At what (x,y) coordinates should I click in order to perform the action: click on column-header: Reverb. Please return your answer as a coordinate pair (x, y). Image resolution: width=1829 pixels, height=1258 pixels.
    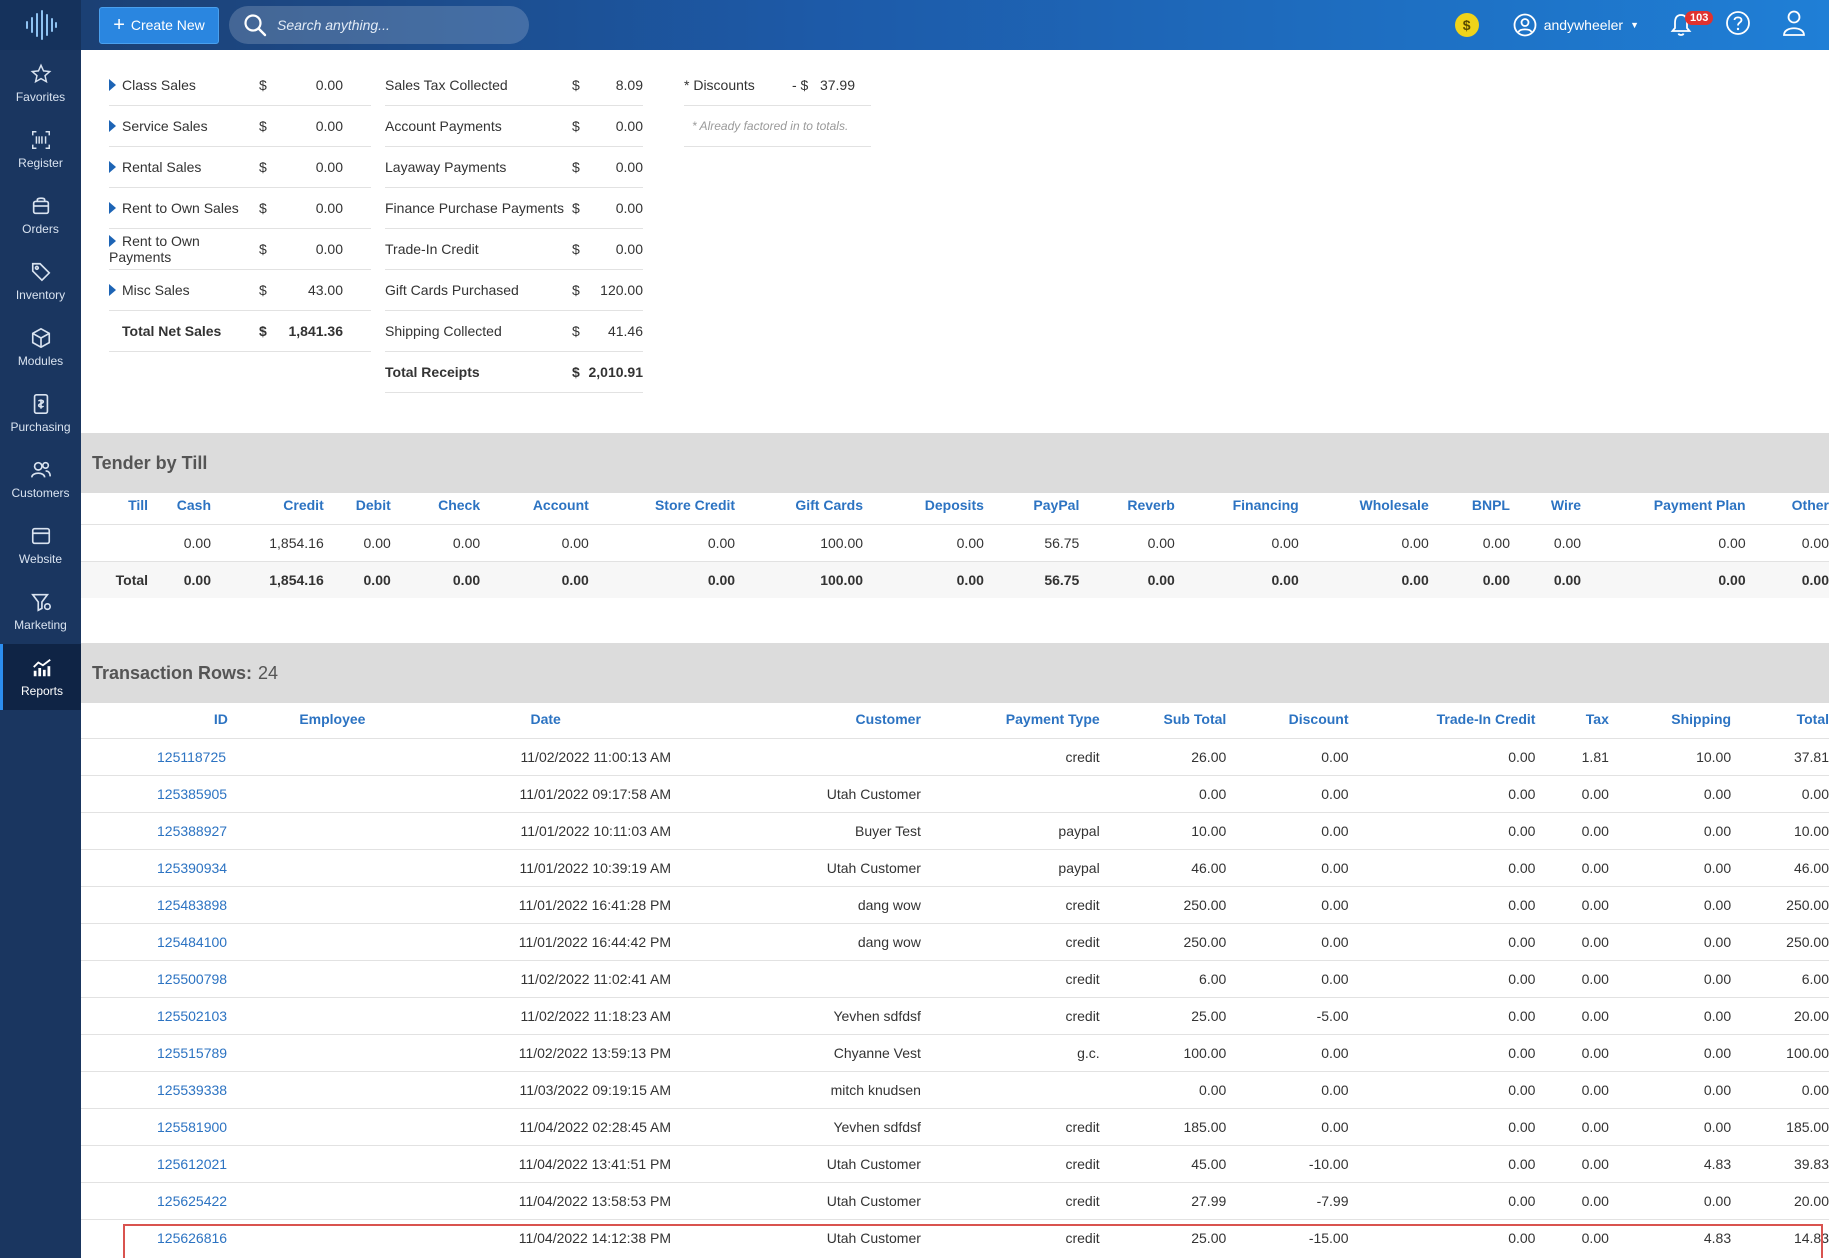
    Looking at the image, I should click on (1151, 505).